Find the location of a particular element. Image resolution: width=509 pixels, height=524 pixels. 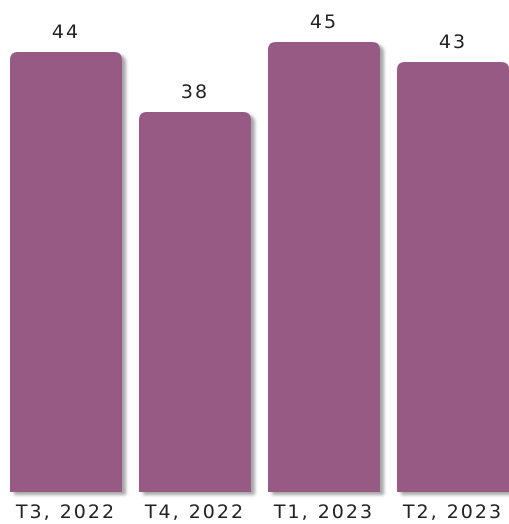

category-label-1: T4, 2022 is located at coordinates (194, 512).